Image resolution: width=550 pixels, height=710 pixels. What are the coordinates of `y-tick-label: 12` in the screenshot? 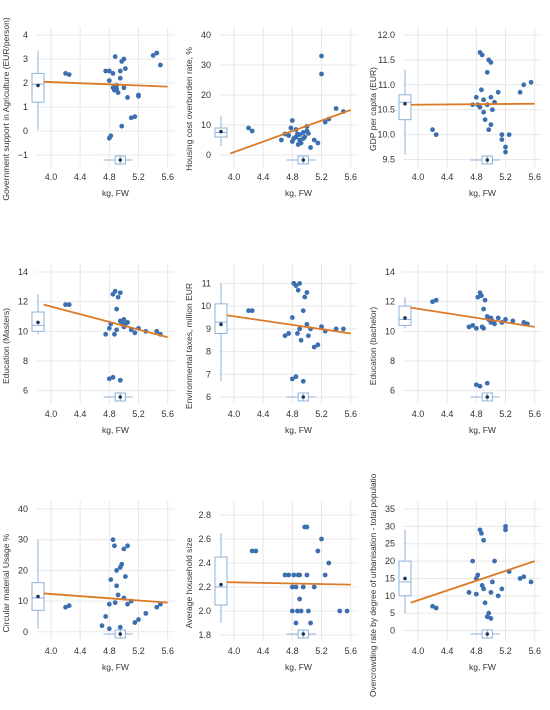 It's located at (23, 302).